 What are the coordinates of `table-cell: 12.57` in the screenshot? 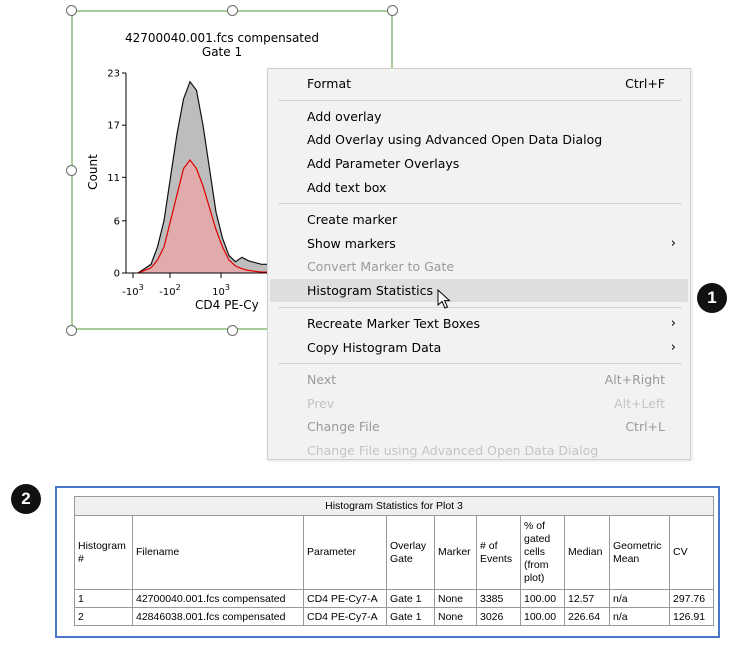 It's located at (587, 598).